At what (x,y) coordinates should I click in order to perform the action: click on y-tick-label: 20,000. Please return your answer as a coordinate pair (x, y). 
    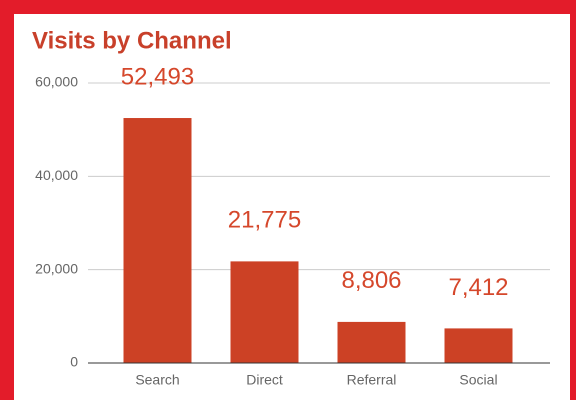
    Looking at the image, I should click on (56, 268).